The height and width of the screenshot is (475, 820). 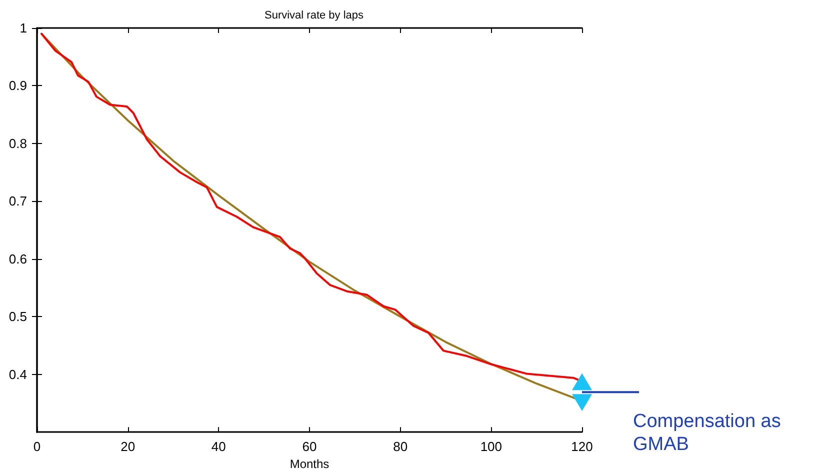 What do you see at coordinates (17, 201) in the screenshot?
I see `y-tick-label: 0.7` at bounding box center [17, 201].